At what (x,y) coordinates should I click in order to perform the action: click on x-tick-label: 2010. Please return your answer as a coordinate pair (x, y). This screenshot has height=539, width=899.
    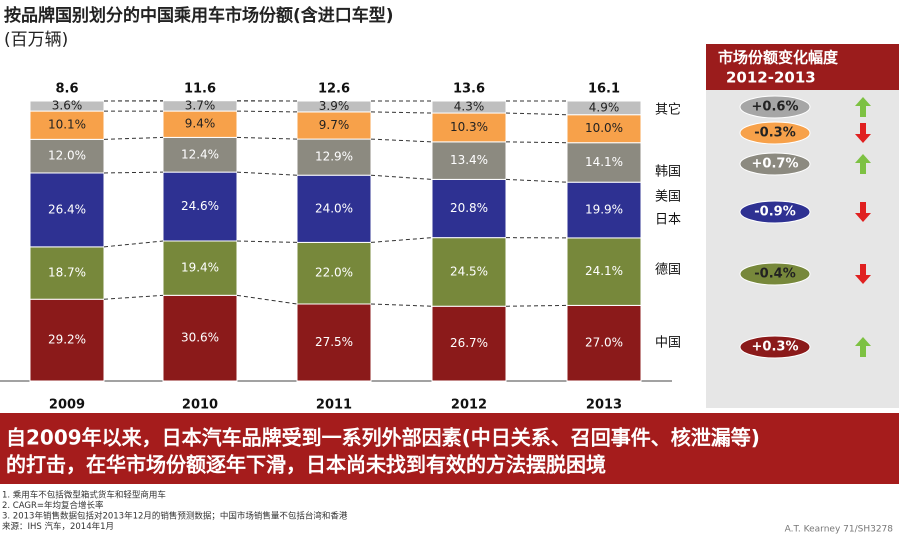
    Looking at the image, I should click on (200, 405).